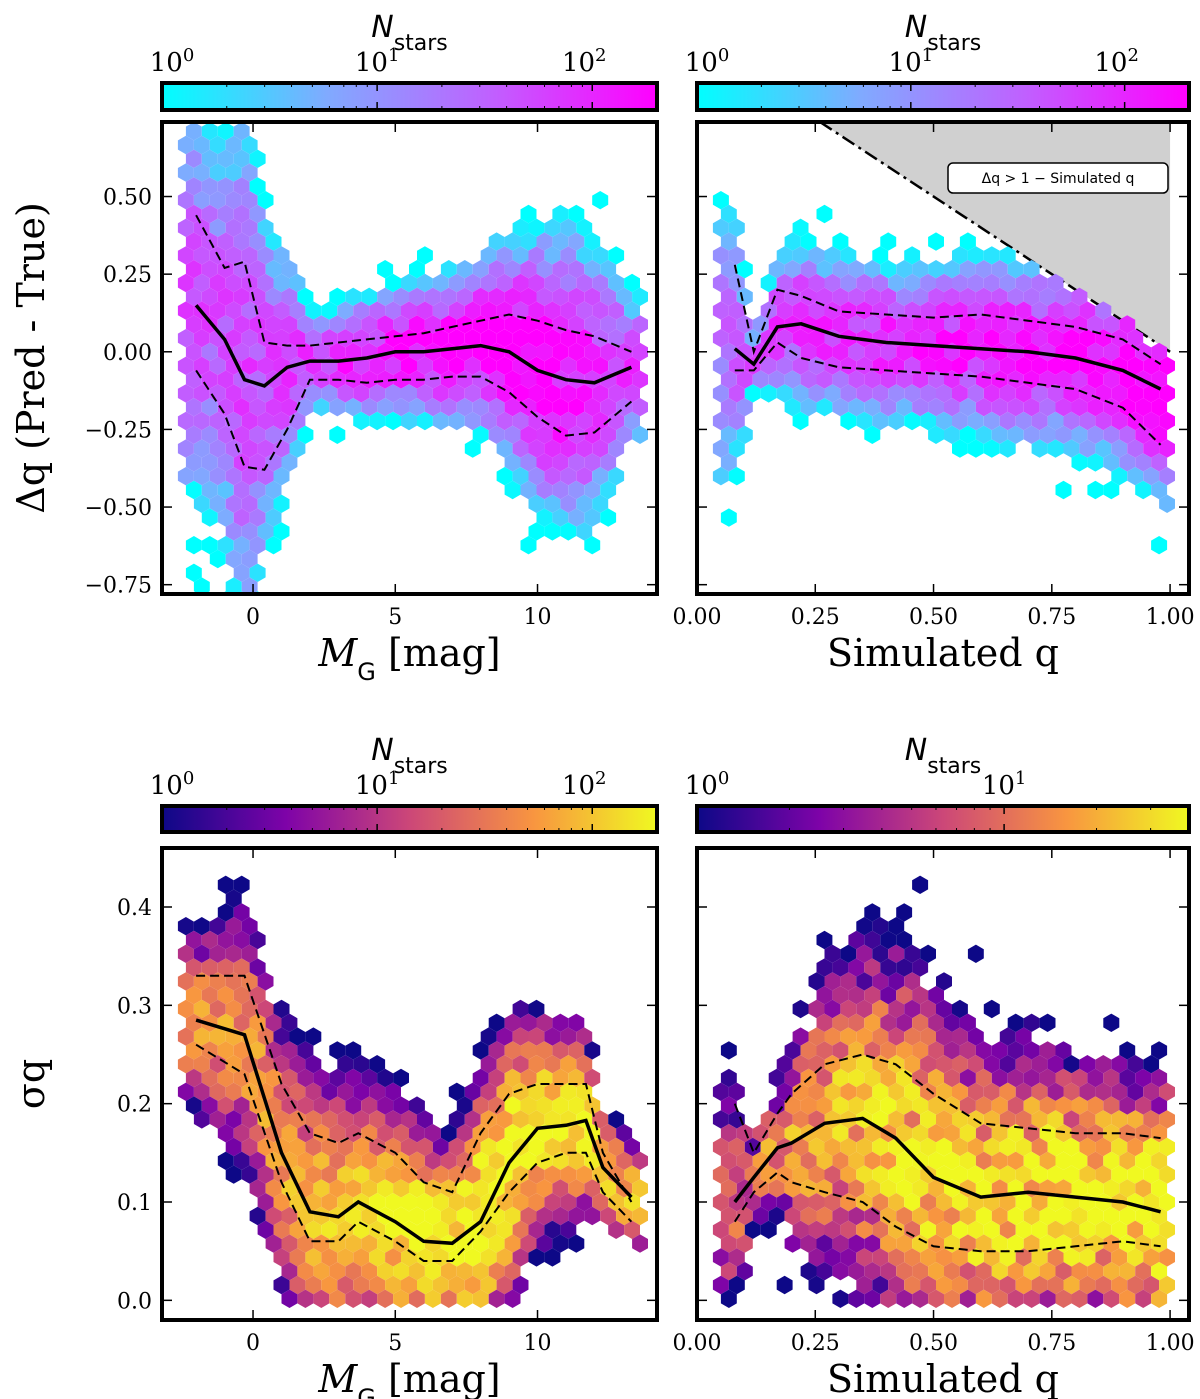  What do you see at coordinates (172, 785) in the screenshot?
I see `colorbar-tick-label: 10⁰` at bounding box center [172, 785].